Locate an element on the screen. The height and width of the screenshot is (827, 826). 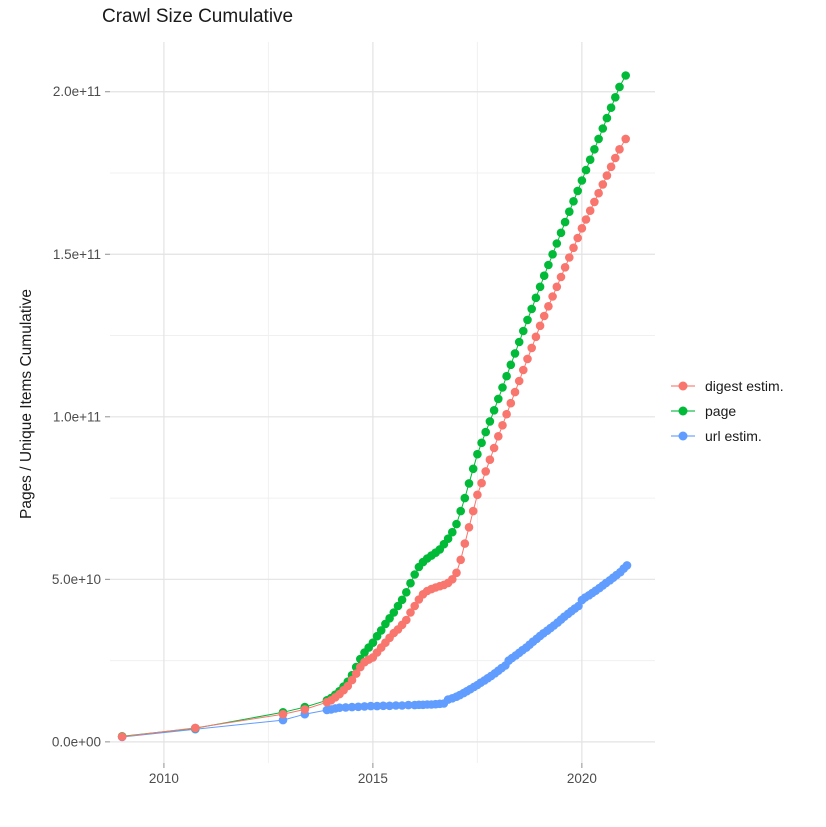
y-axis-title: Pages / Unique Items Cumulative is located at coordinates (26, 404).